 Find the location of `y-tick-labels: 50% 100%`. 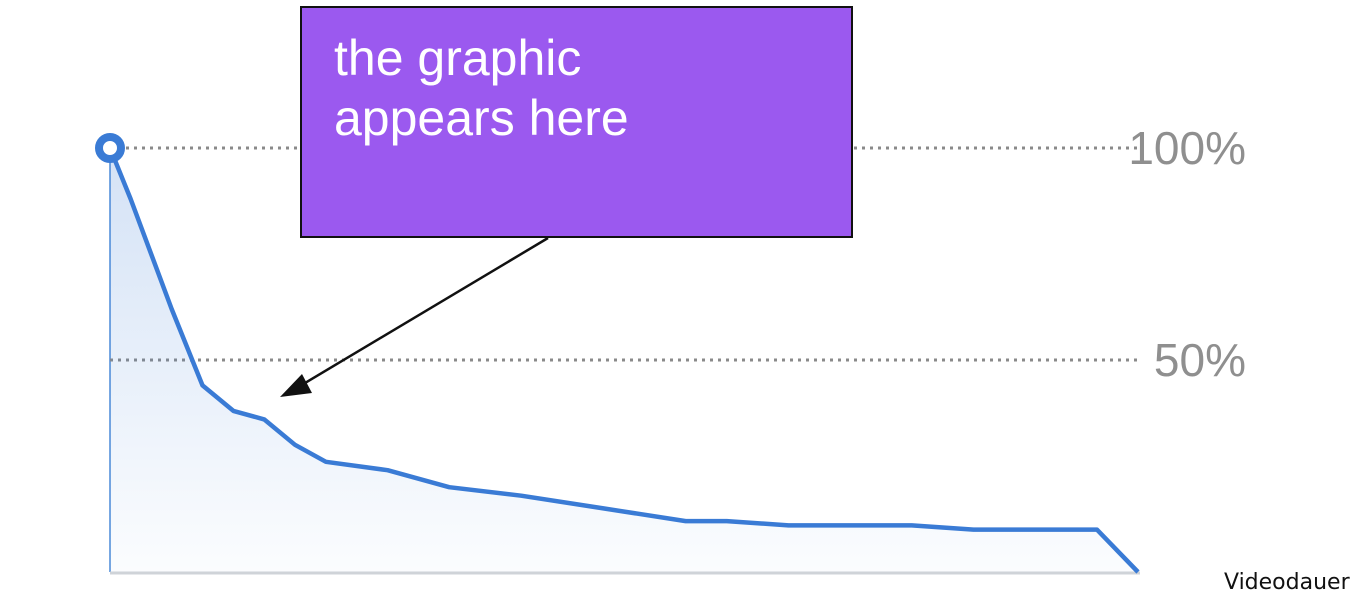

y-tick-labels: 50% 100% is located at coordinates (1187, 254).